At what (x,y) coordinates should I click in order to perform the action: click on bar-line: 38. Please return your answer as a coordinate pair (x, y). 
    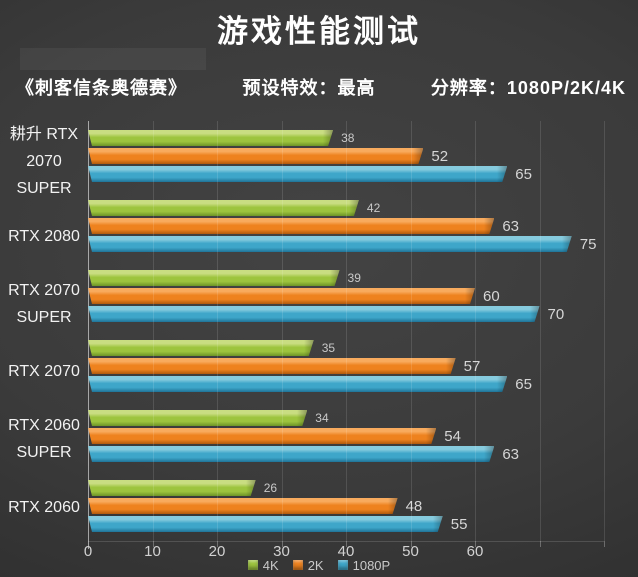
    Looking at the image, I should click on (346, 138).